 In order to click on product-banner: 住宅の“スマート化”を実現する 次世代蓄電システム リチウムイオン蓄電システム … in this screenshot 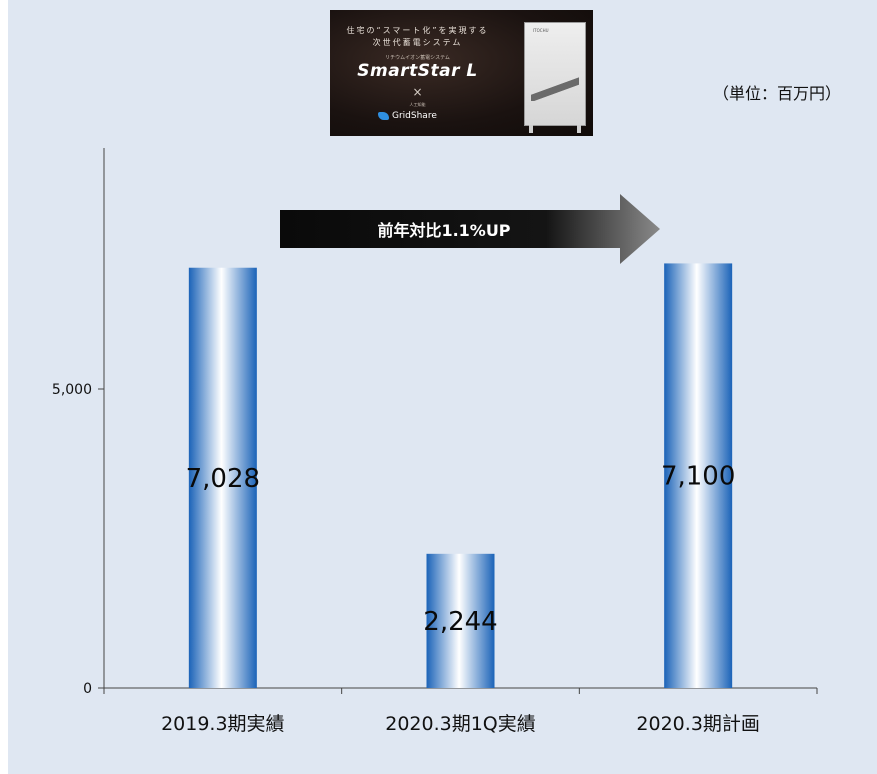, I will do `click(461, 73)`.